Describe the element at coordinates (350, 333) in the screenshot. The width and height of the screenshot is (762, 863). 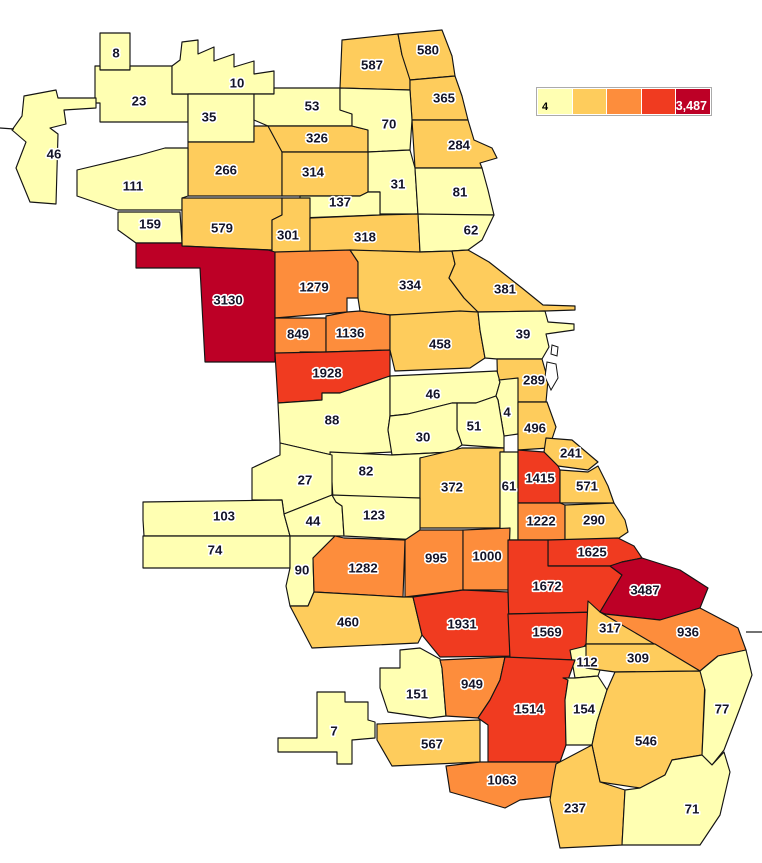
I see `region-label: 1136` at that location.